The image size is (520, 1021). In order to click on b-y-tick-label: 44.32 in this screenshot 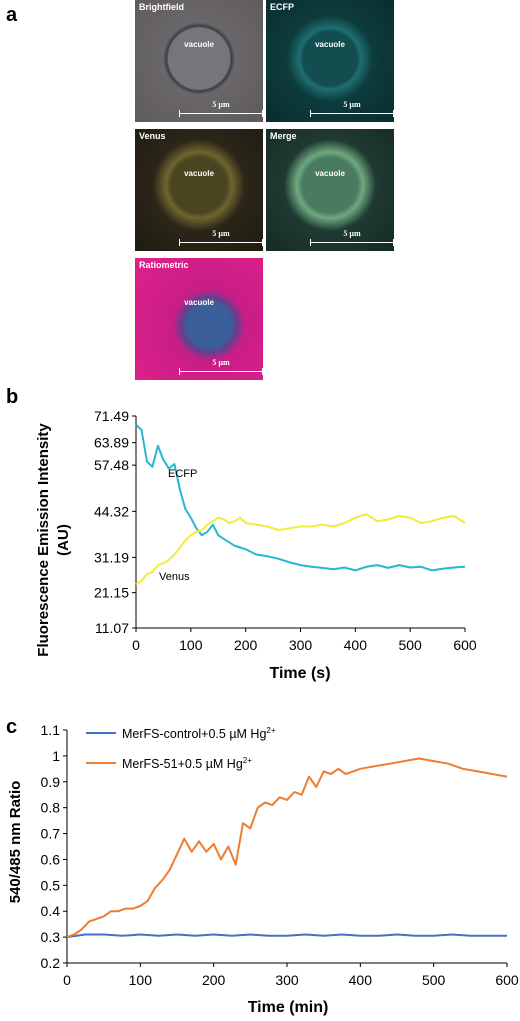, I will do `click(111, 511)`.